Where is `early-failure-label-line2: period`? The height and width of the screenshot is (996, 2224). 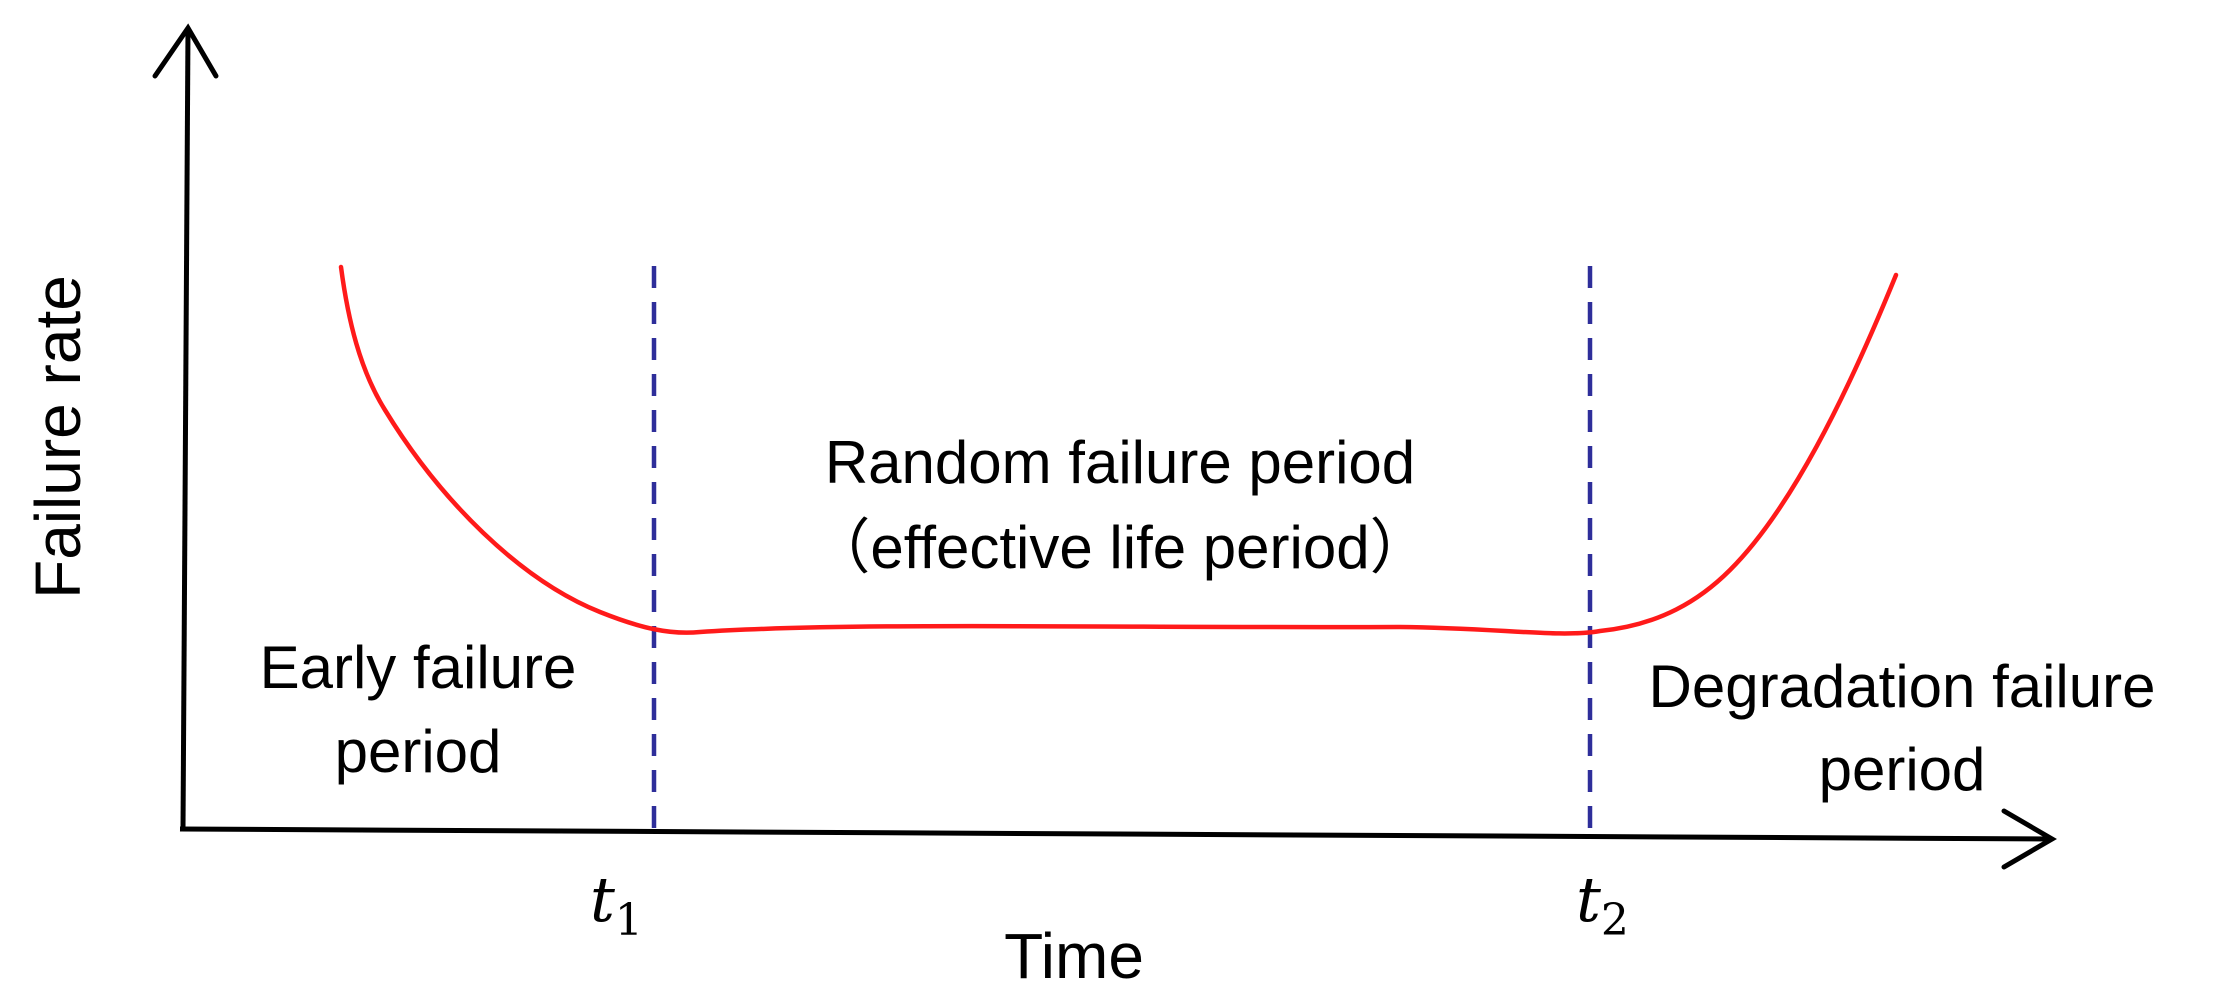 early-failure-label-line2: period is located at coordinates (418, 751).